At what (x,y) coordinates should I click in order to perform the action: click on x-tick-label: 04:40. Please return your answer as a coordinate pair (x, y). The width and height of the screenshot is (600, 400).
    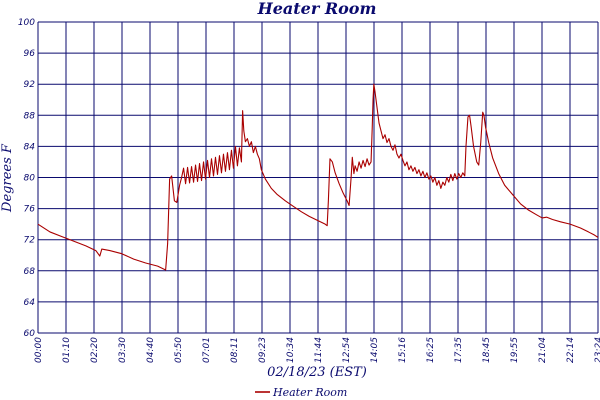
    Looking at the image, I should click on (151, 350).